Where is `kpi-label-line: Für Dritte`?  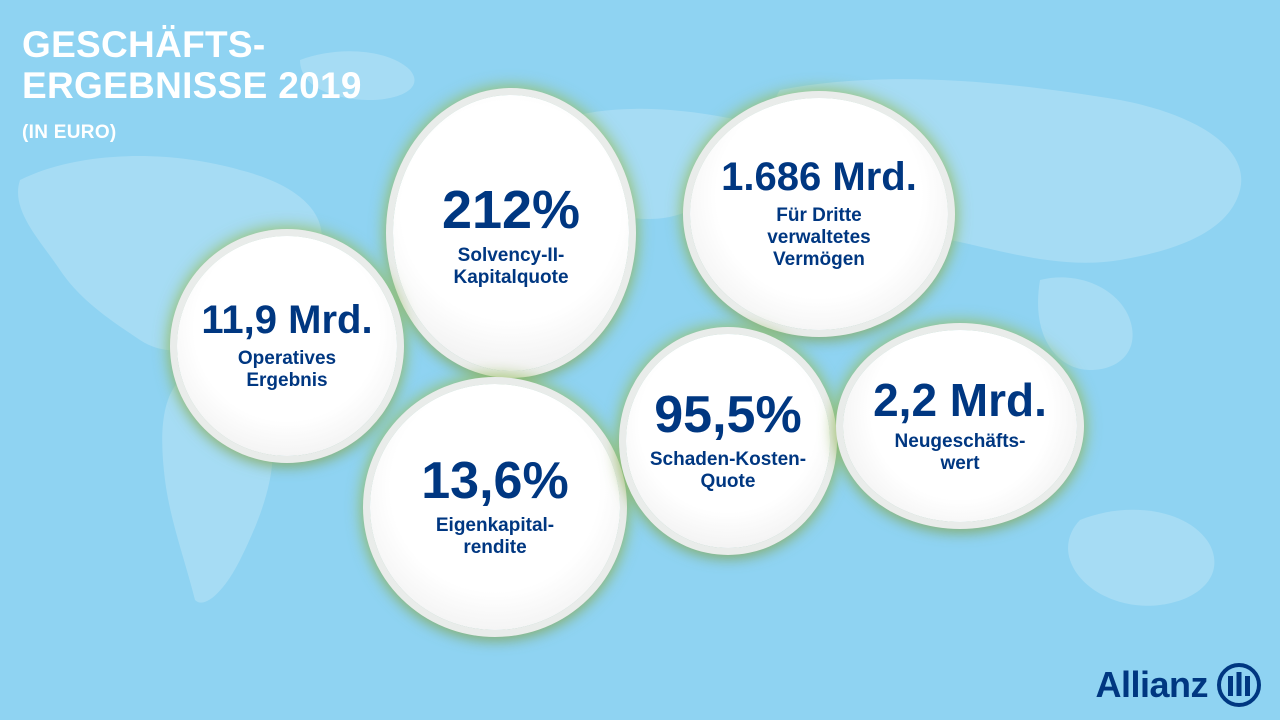
kpi-label-line: Für Dritte is located at coordinates (819, 215).